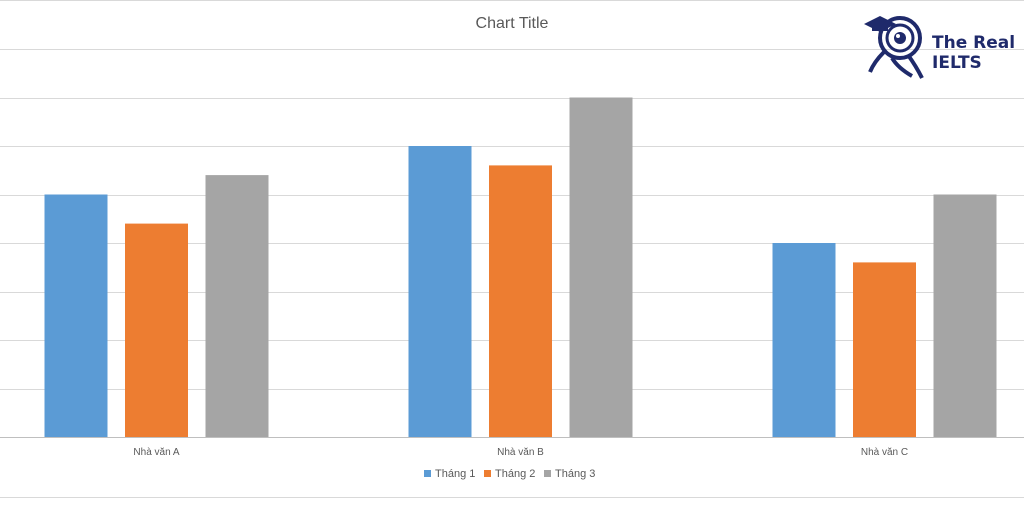  Describe the element at coordinates (512, 23) in the screenshot. I see `chart-title: Chart Title` at that location.